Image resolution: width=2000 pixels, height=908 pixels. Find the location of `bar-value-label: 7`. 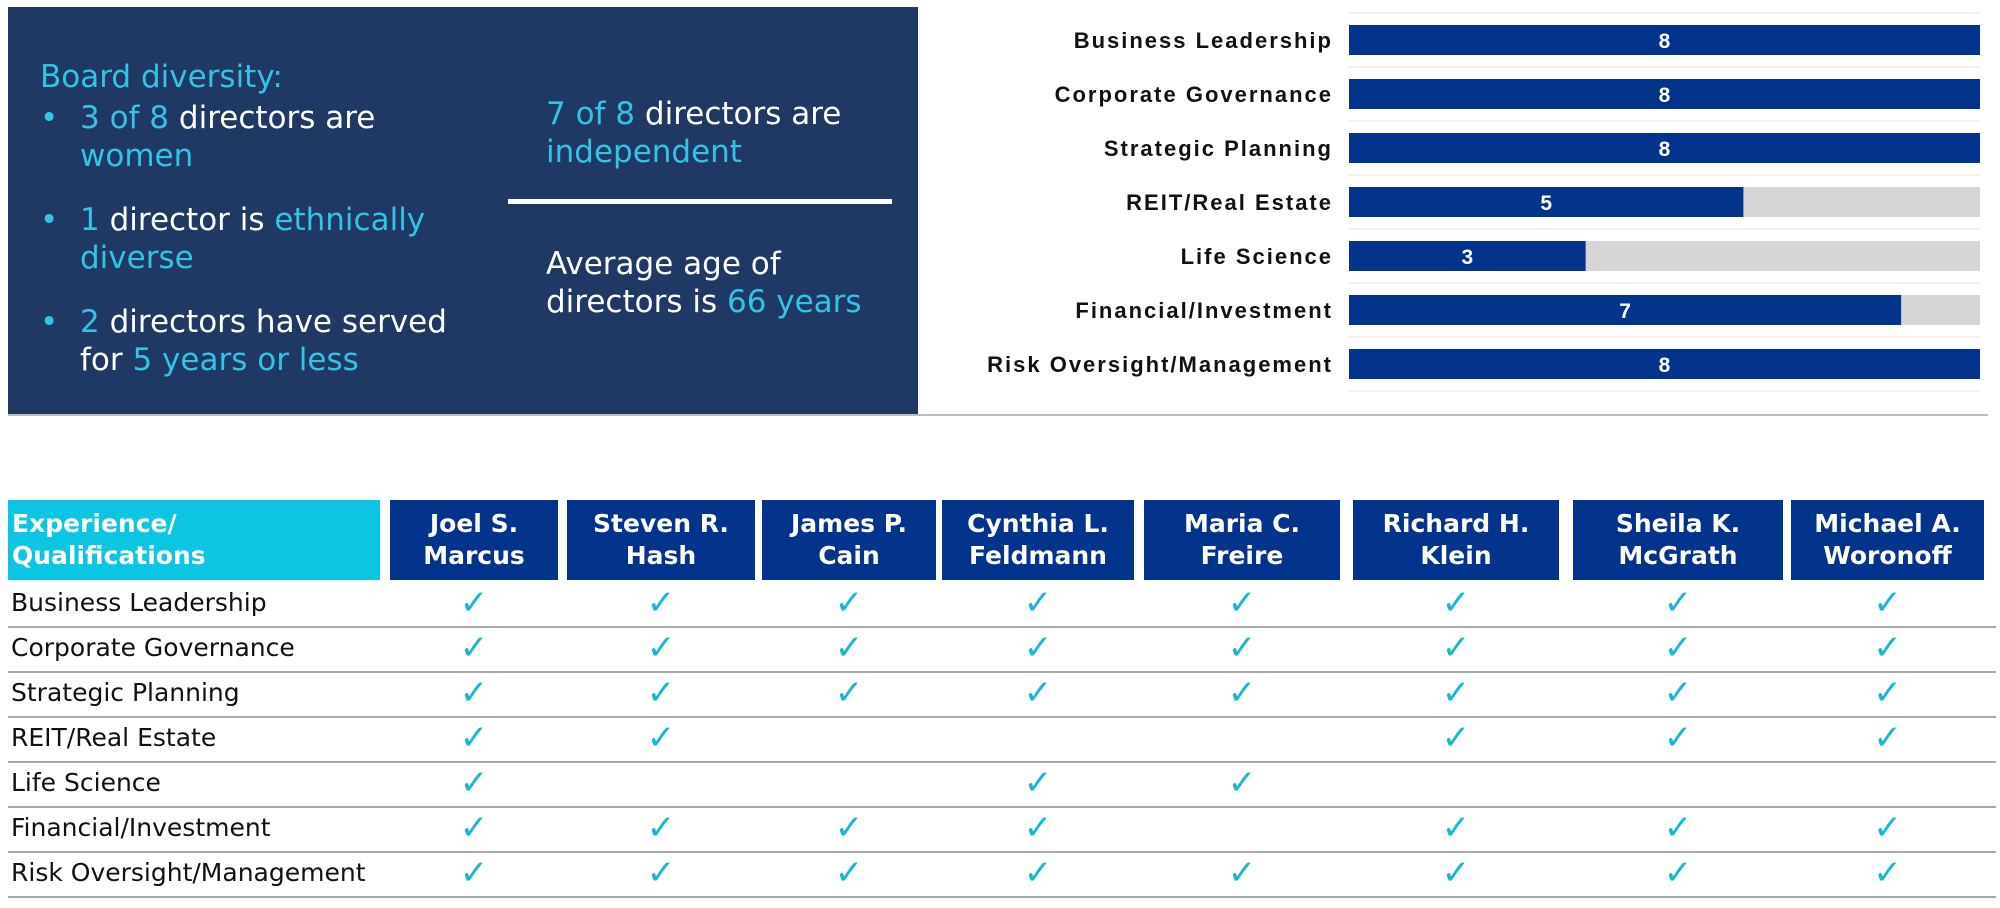

bar-value-label: 7 is located at coordinates (1625, 311).